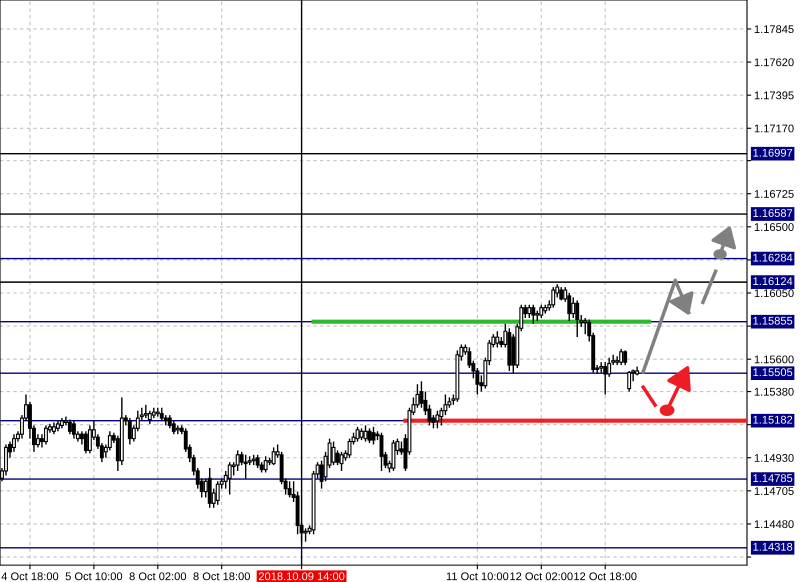  What do you see at coordinates (774, 128) in the screenshot?
I see `y-tick-label: 1.17170` at bounding box center [774, 128].